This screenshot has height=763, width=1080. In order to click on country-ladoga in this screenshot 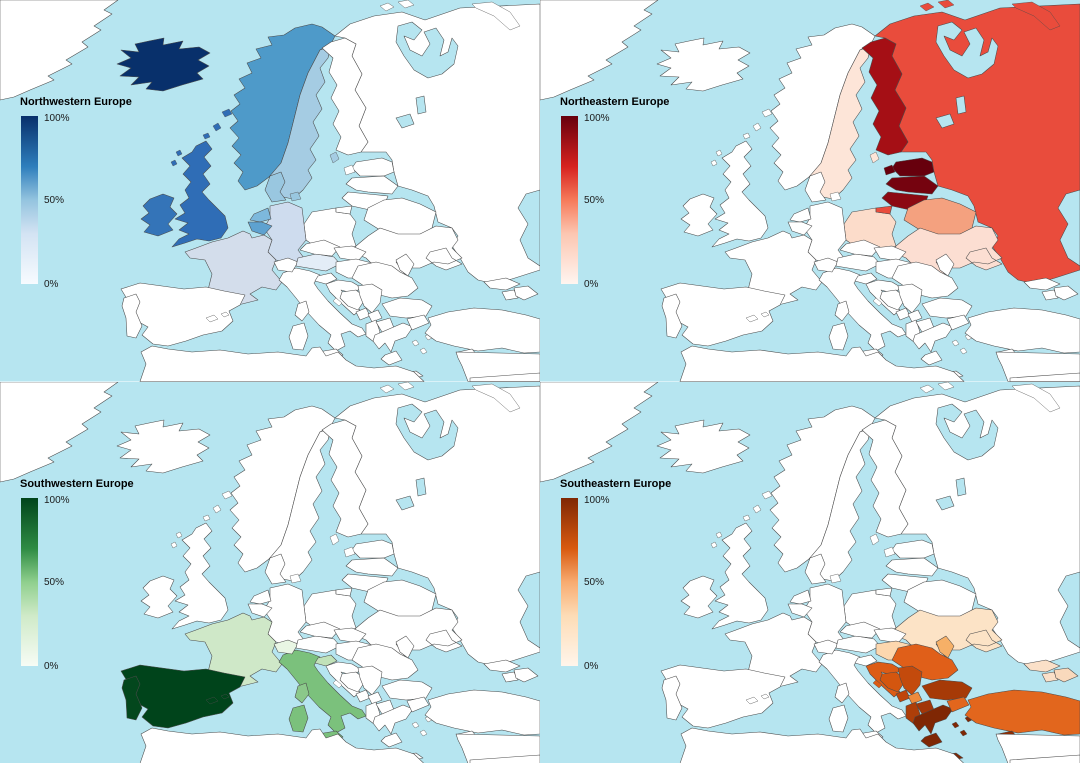, I will do `click(405, 121)`.